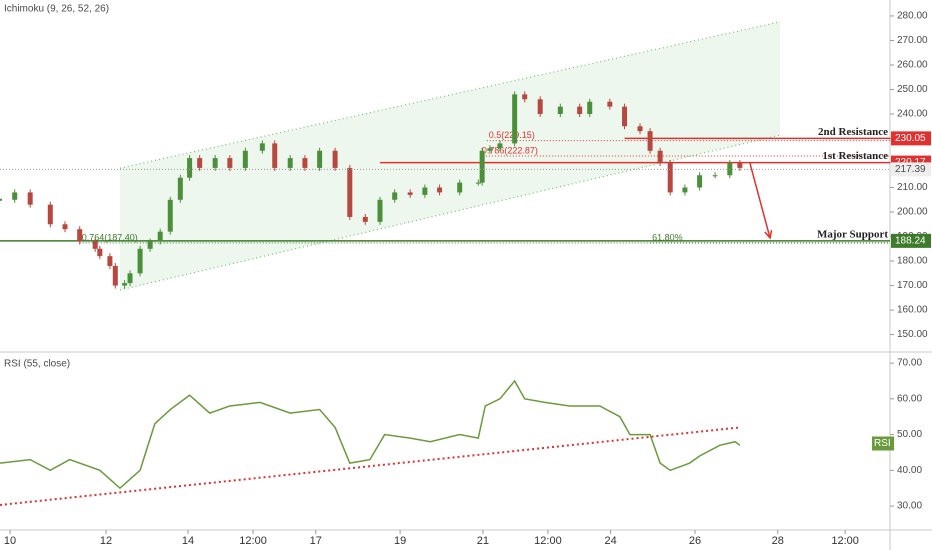 This screenshot has height=550, width=932. I want to click on level-label: 1st Resistance, so click(855, 156).